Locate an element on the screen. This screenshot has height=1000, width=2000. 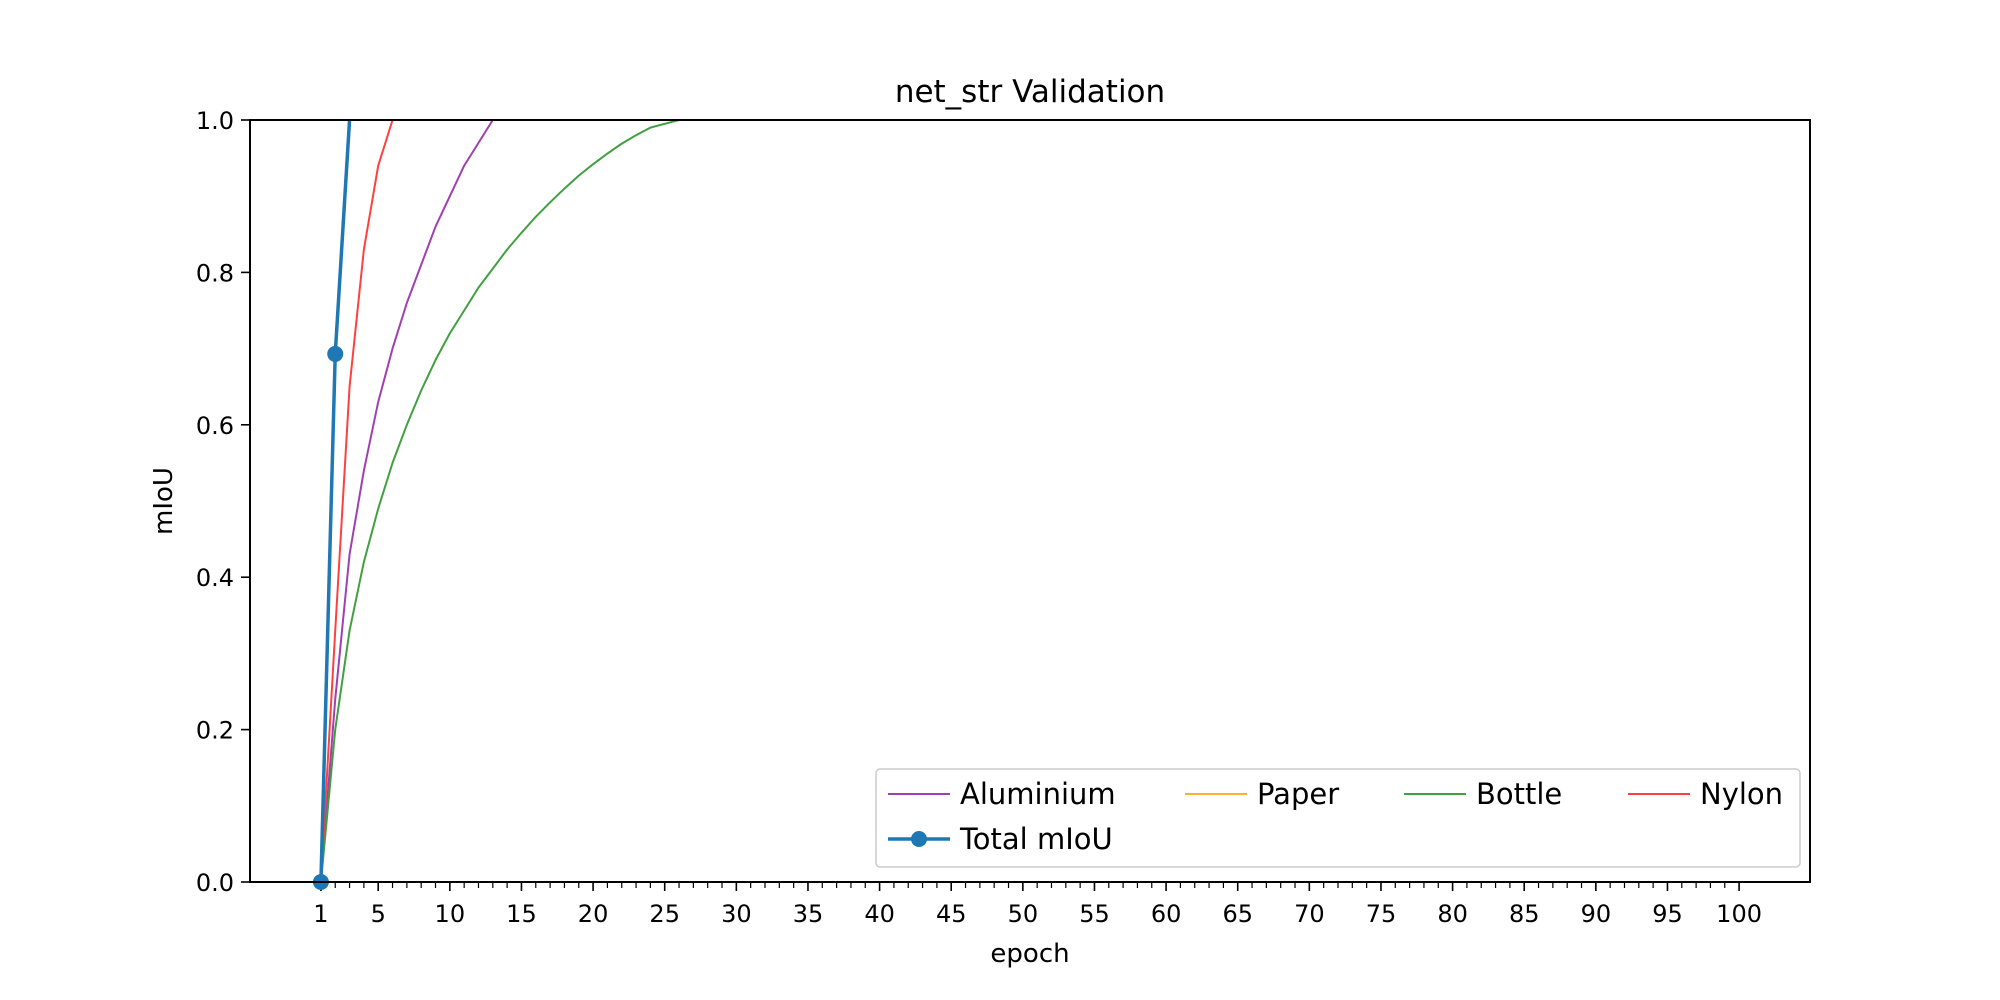
x-tick-label: 85 is located at coordinates (1524, 914).